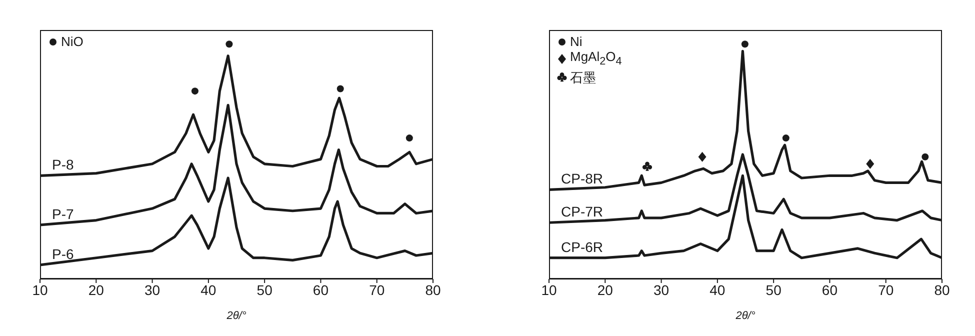  I want to click on legend-label: MgAl$_{2}$O$_{4}$, so click(596, 59).